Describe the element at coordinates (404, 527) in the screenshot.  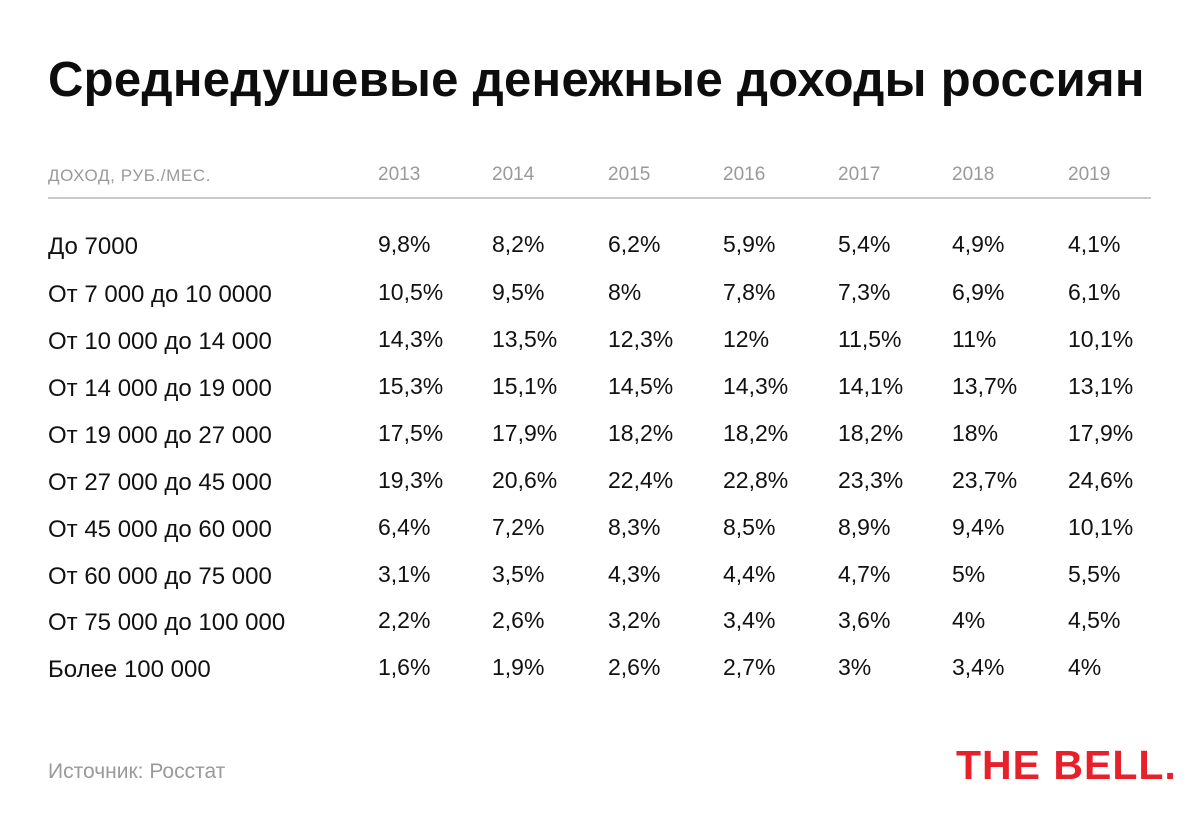
I see `table-cell: 6,4%` at that location.